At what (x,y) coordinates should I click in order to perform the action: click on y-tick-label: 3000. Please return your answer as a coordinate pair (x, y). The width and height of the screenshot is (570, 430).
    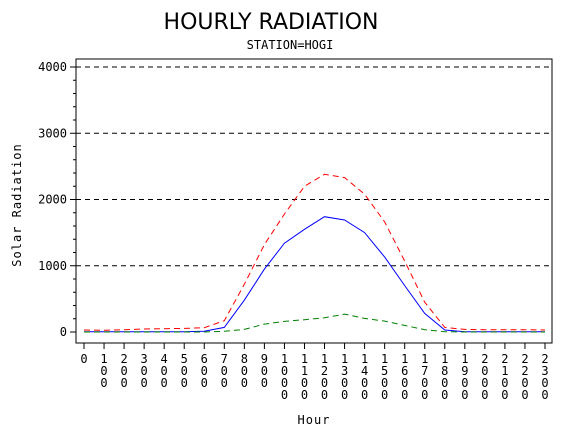
    Looking at the image, I should click on (52, 133).